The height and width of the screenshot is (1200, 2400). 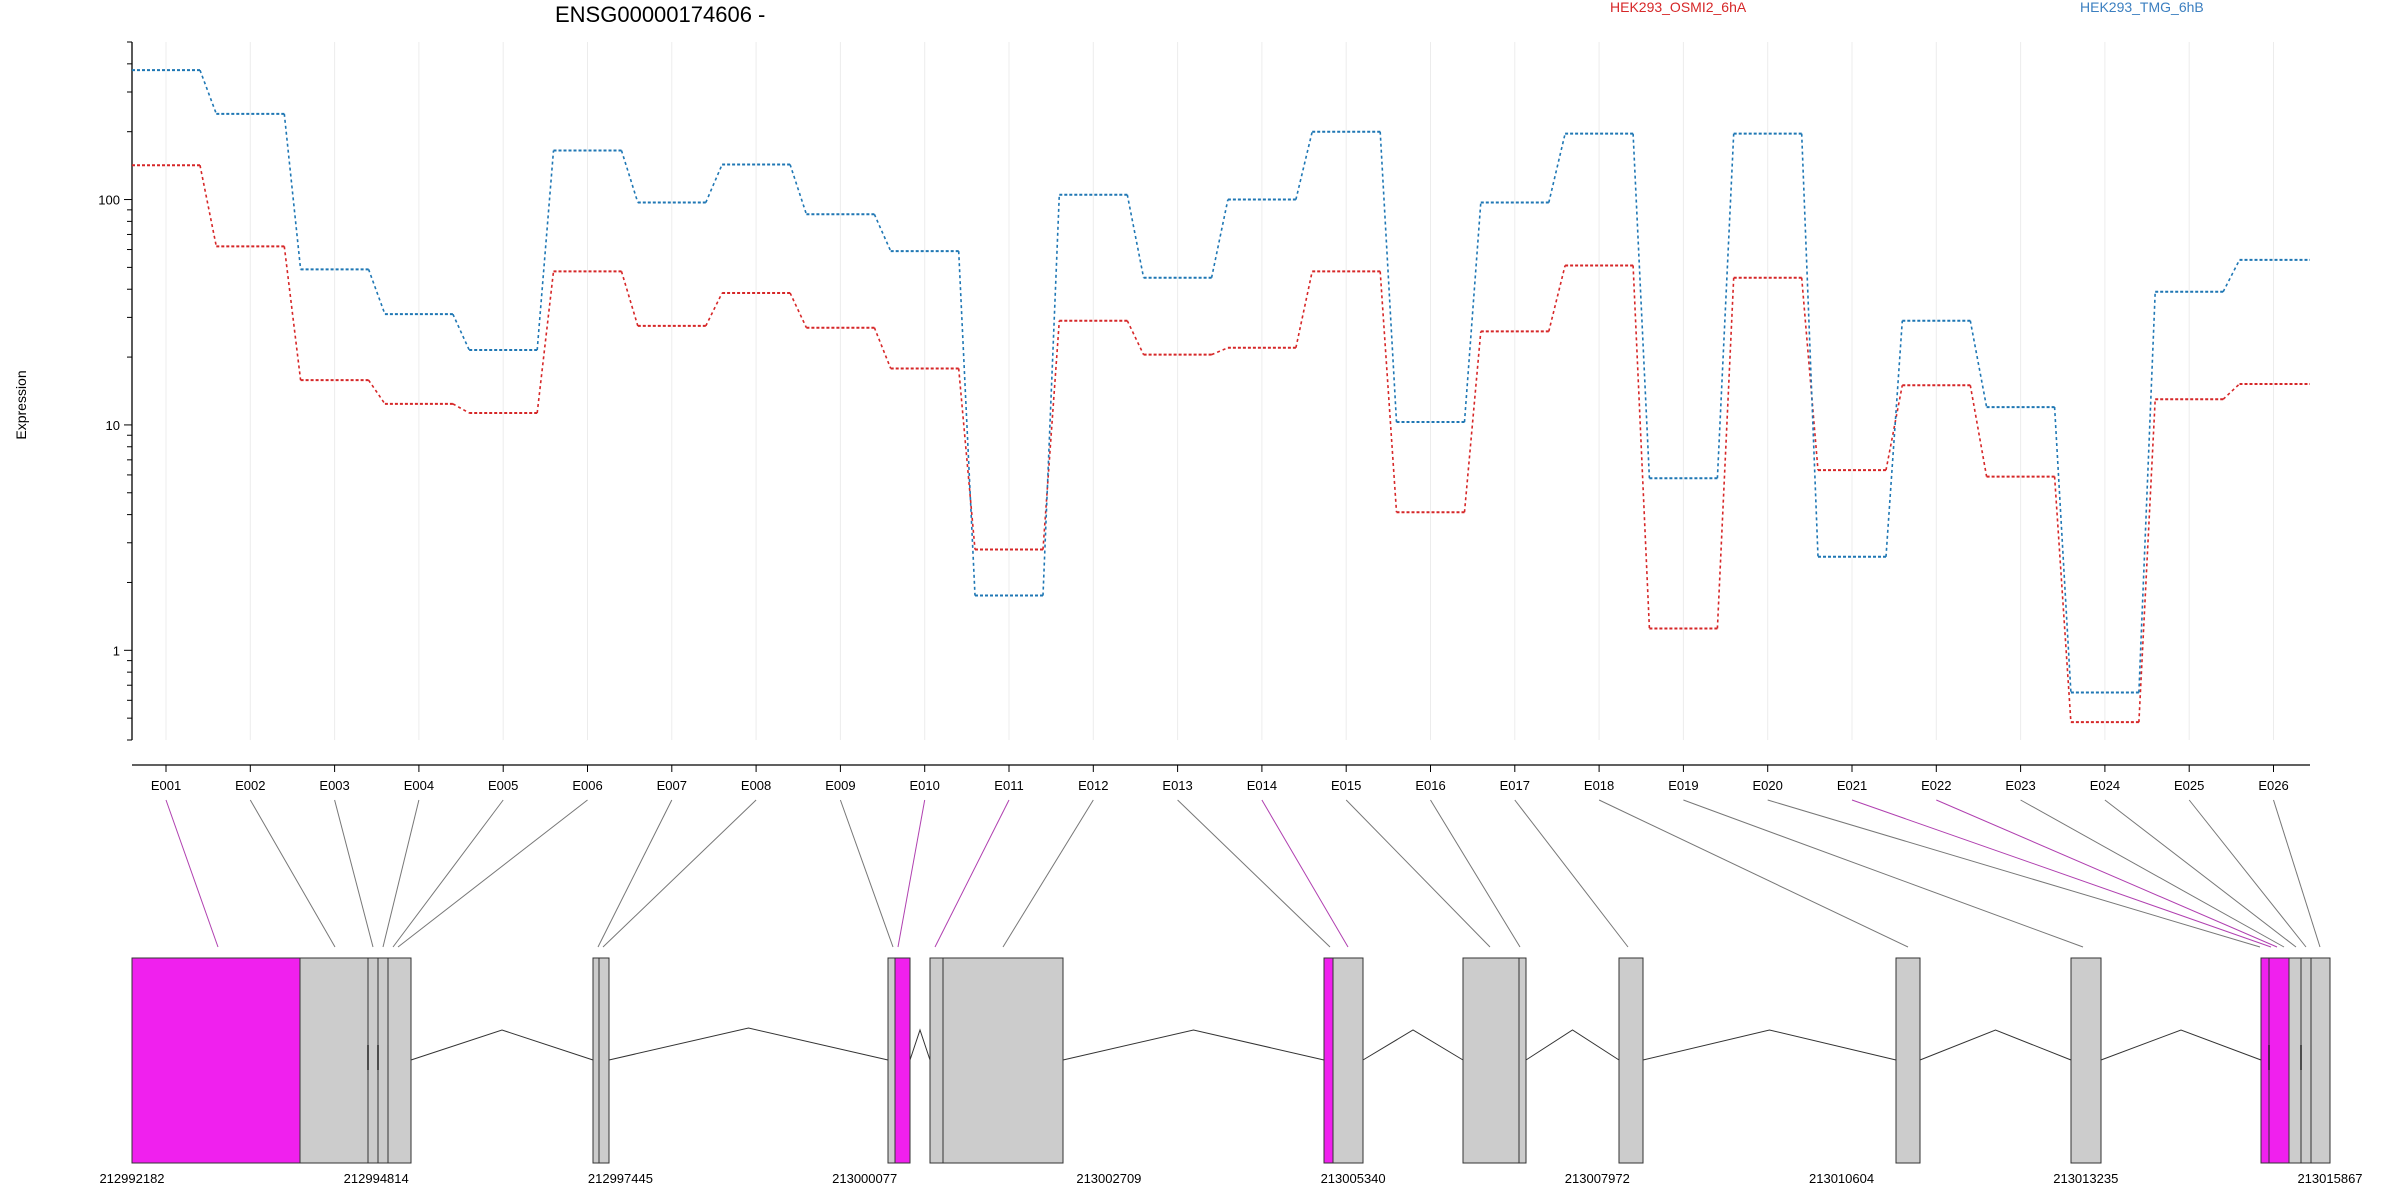 What do you see at coordinates (113, 425) in the screenshot?
I see `y-tick-label: 10` at bounding box center [113, 425].